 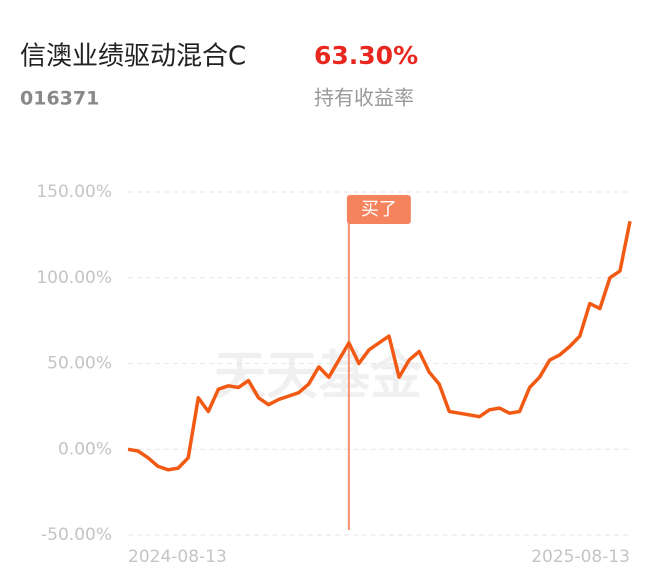 I want to click on fund-name: 信澳业绩驱动混合C, so click(x=133, y=57).